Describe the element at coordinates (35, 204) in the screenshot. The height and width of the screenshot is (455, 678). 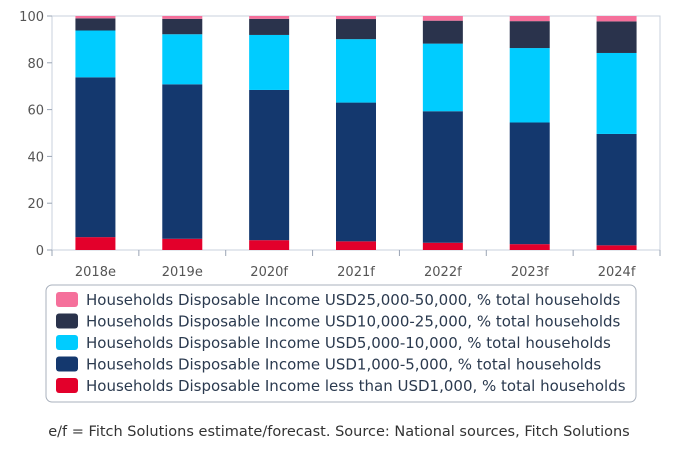
I see `y-tick-label: 20` at that location.